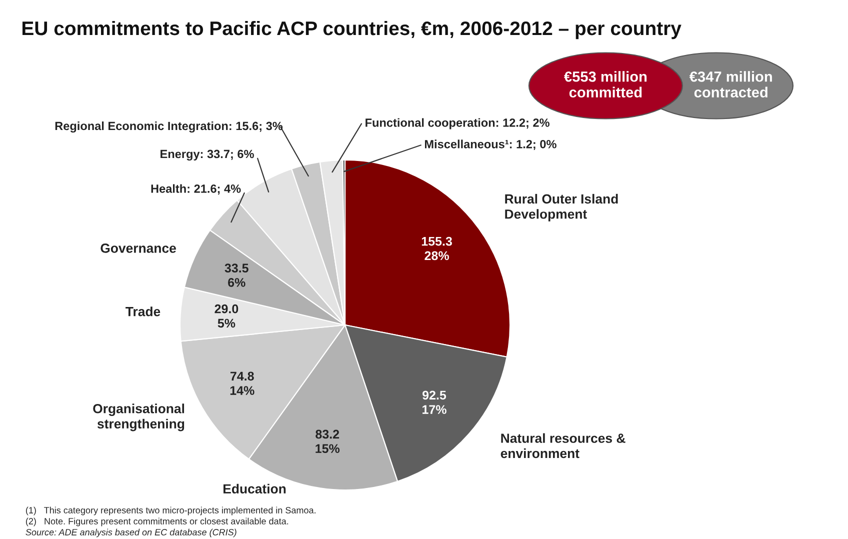 The image size is (848, 539). What do you see at coordinates (157, 522) in the screenshot?
I see `text: (2) Note. Figures present commitments or closest available data.` at bounding box center [157, 522].